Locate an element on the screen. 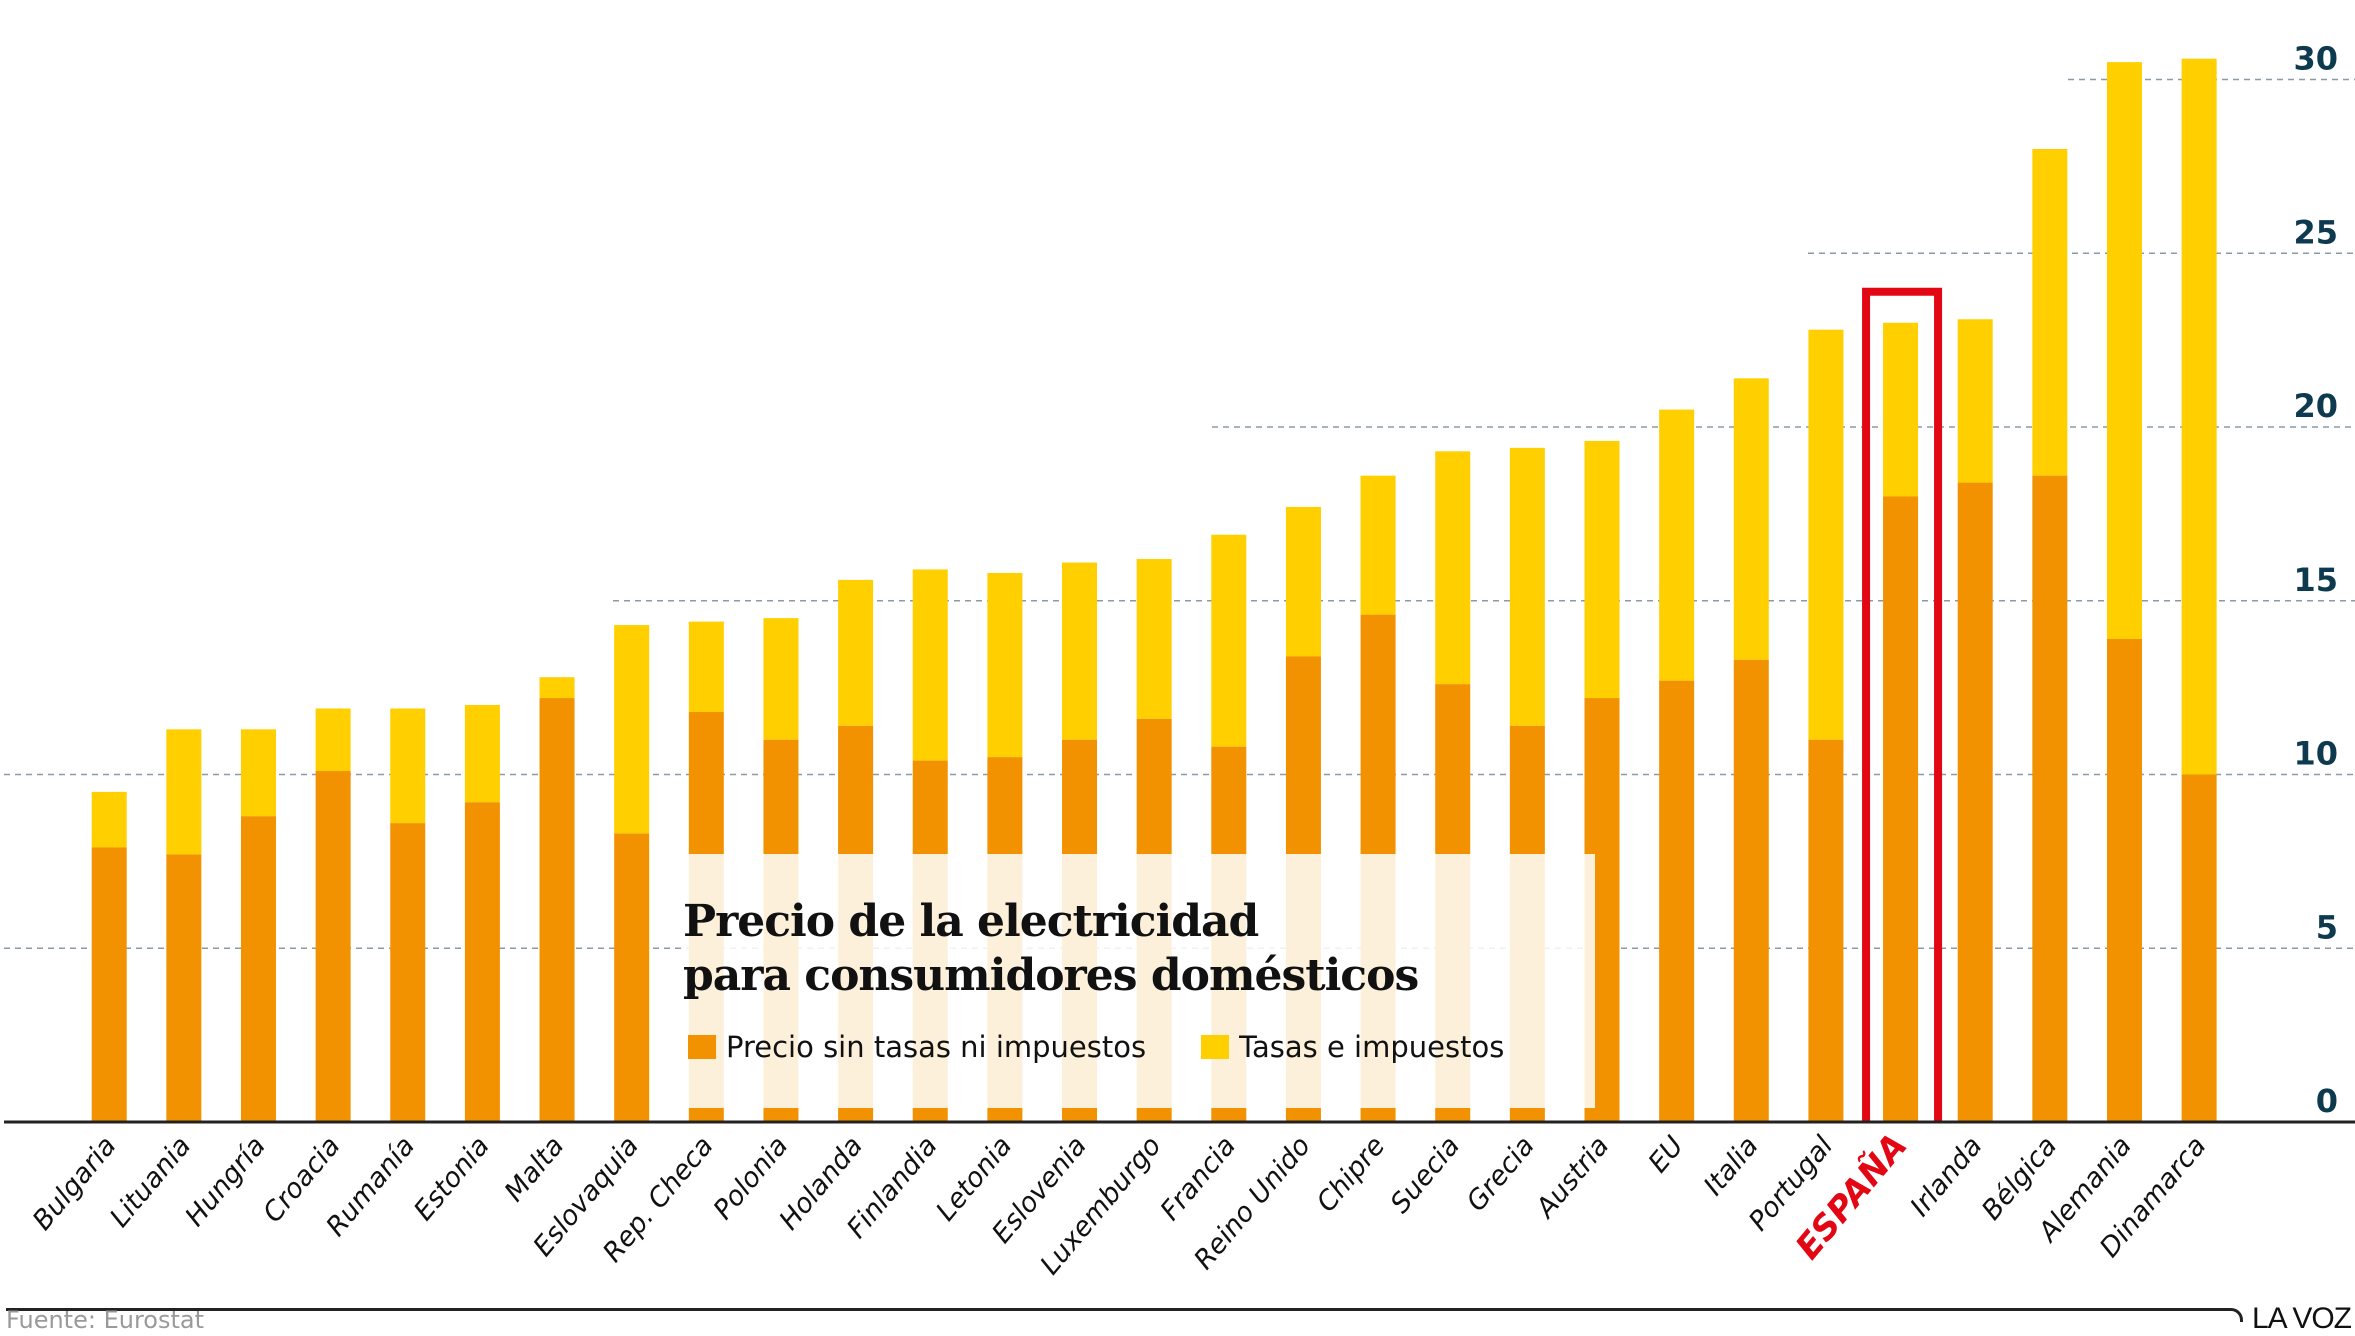 The image size is (2355, 1336). x-tick-label: Irlanda is located at coordinates (1946, 1177).